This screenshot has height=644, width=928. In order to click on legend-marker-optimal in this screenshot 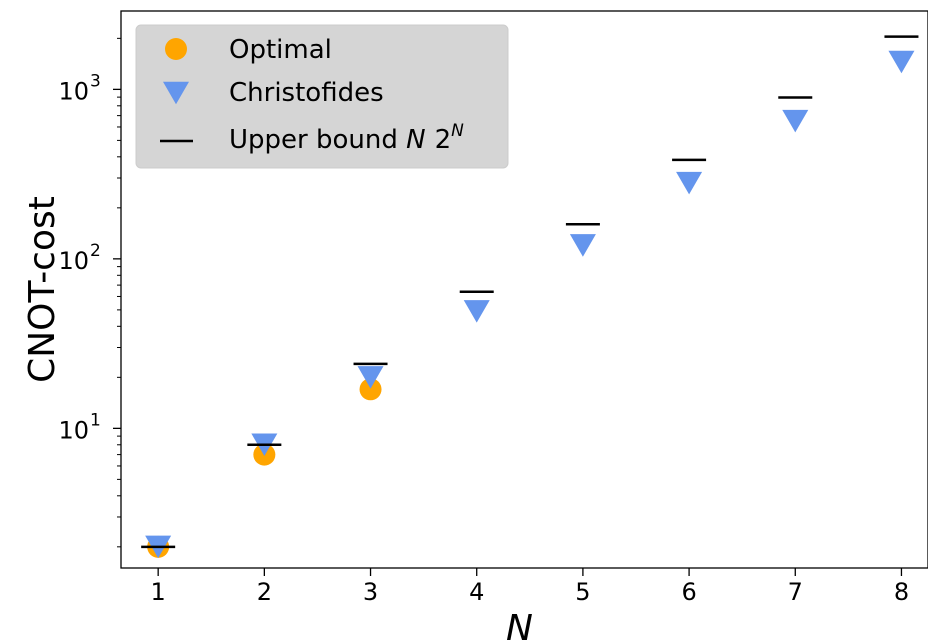, I will do `click(176, 49)`.